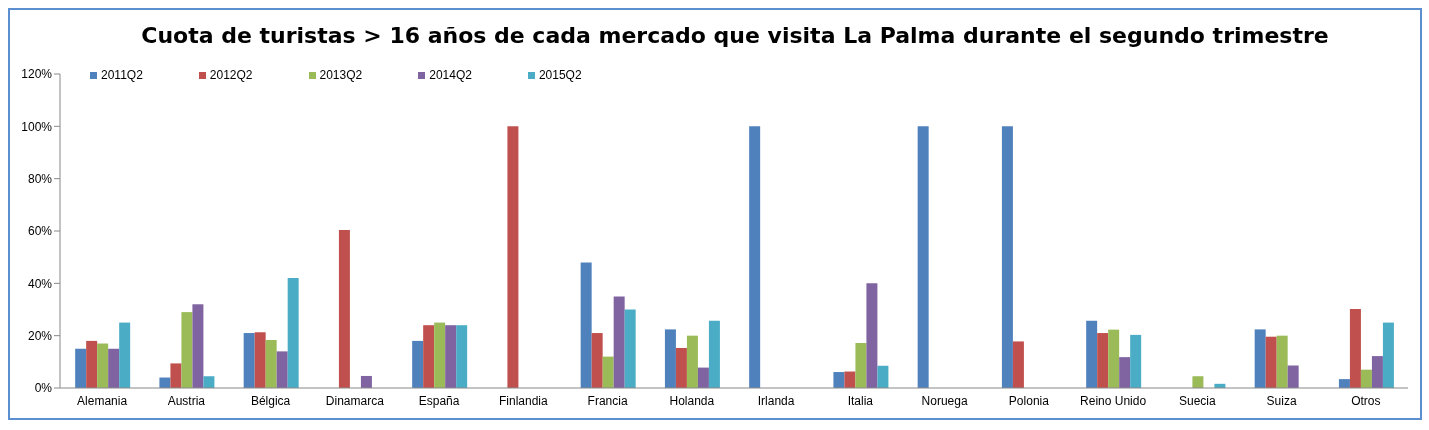  Describe the element at coordinates (860, 400) in the screenshot. I see `x-tick-label: Italia` at that location.